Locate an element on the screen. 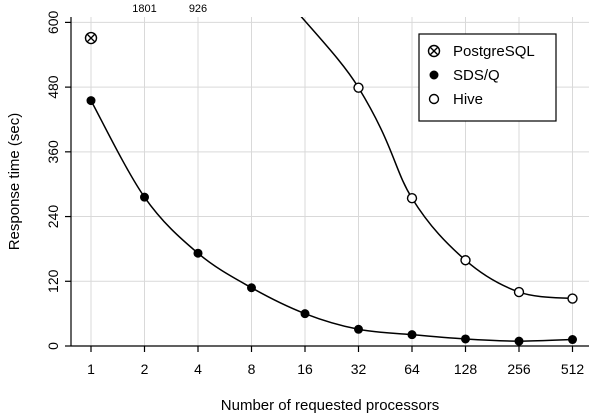 The image size is (590, 415). y-tick-label-120: 120 is located at coordinates (53, 281).